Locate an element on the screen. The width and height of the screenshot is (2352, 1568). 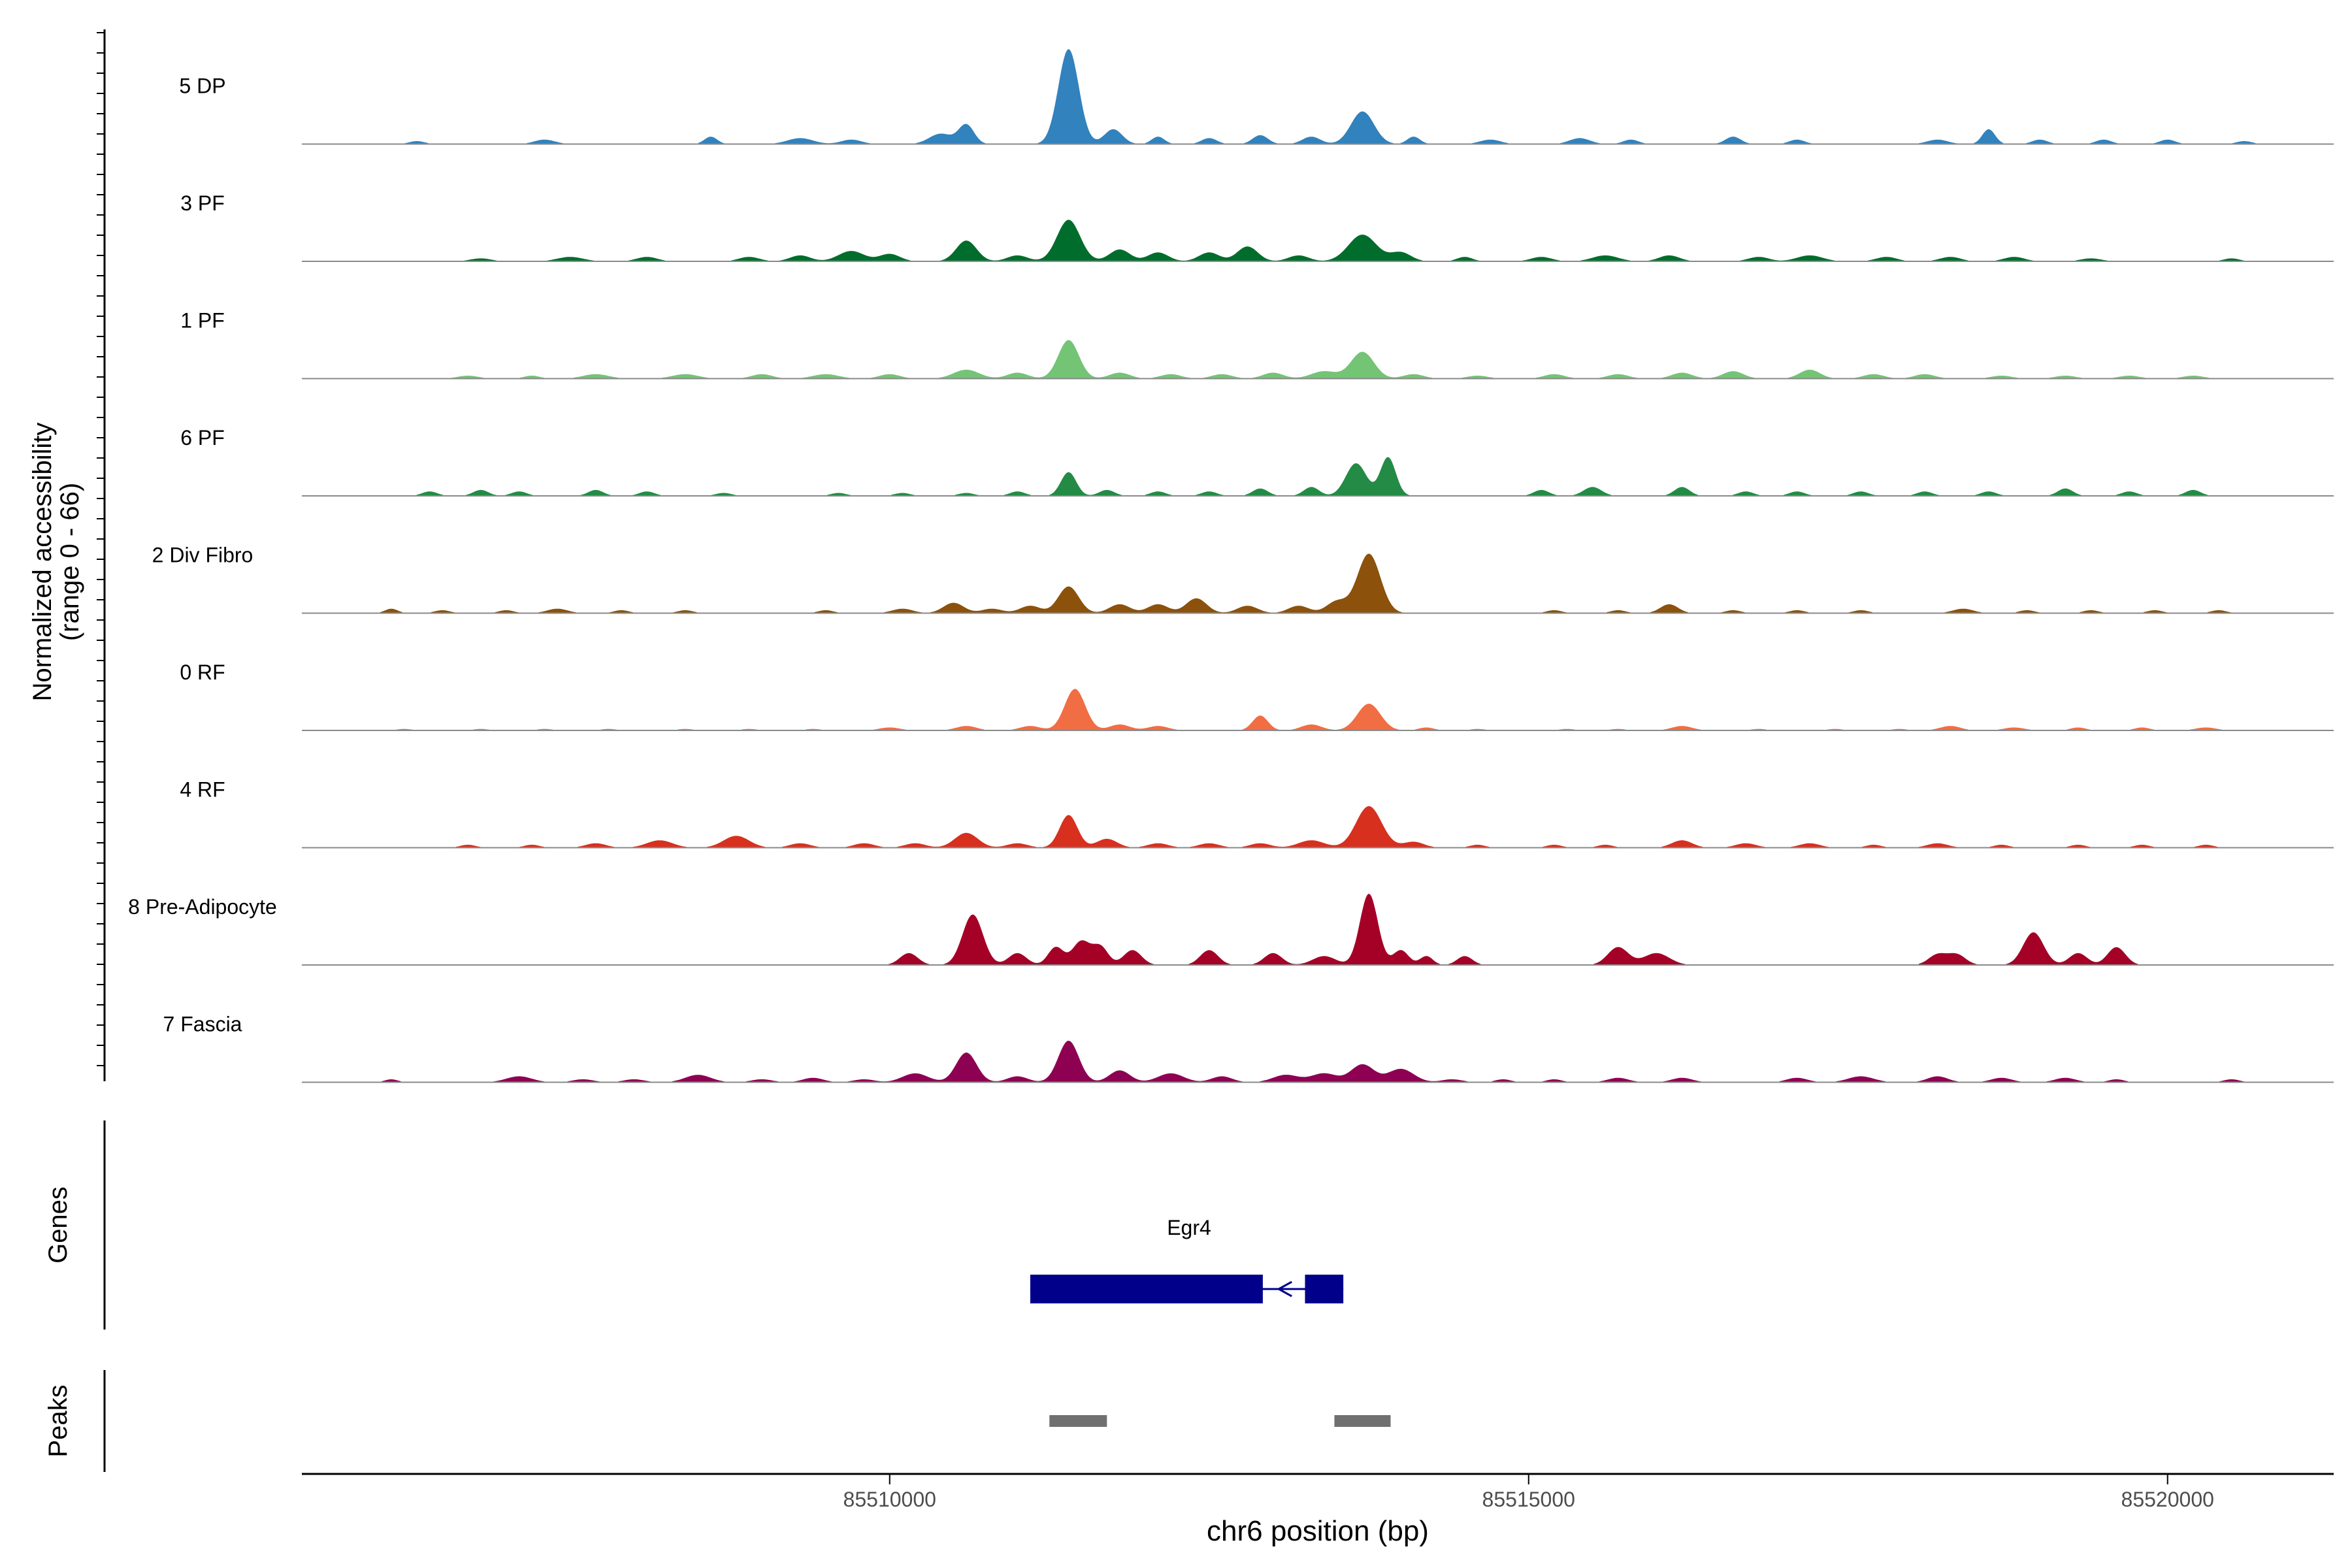
track-4-rf: 4 RF is located at coordinates (1257, 813).